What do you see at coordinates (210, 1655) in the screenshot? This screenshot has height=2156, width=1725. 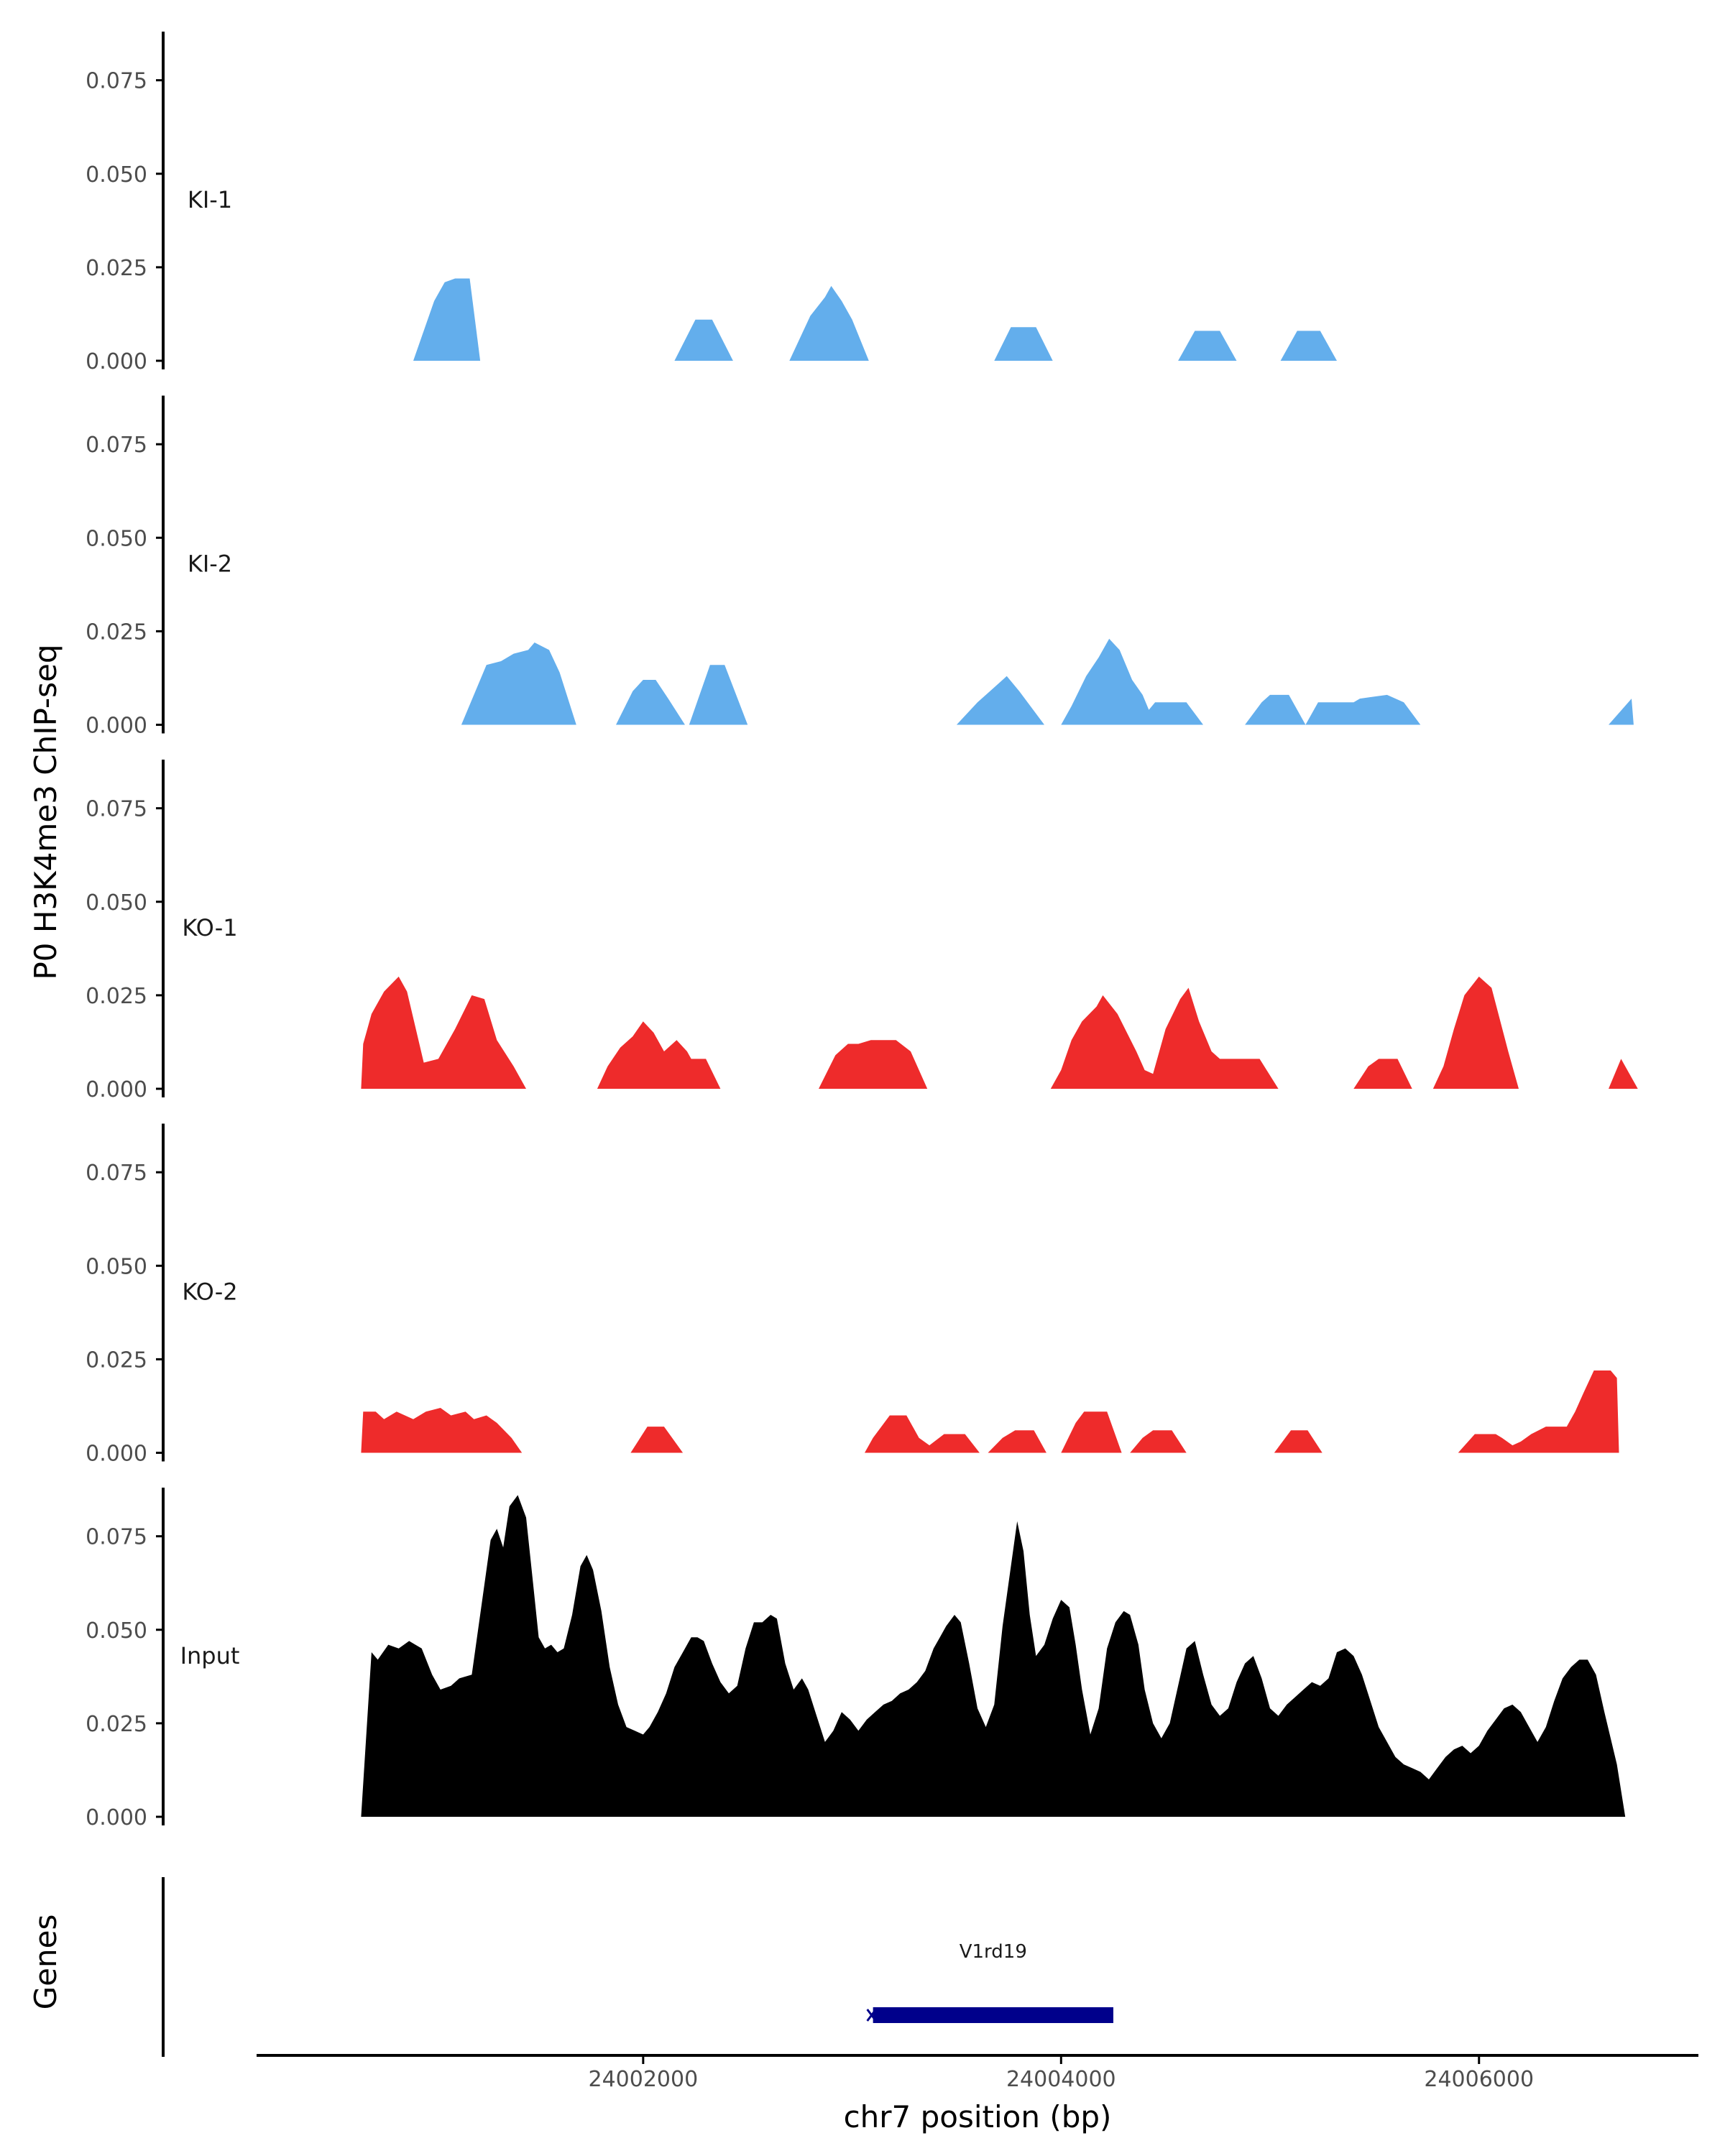 I see `track-label: Input` at bounding box center [210, 1655].